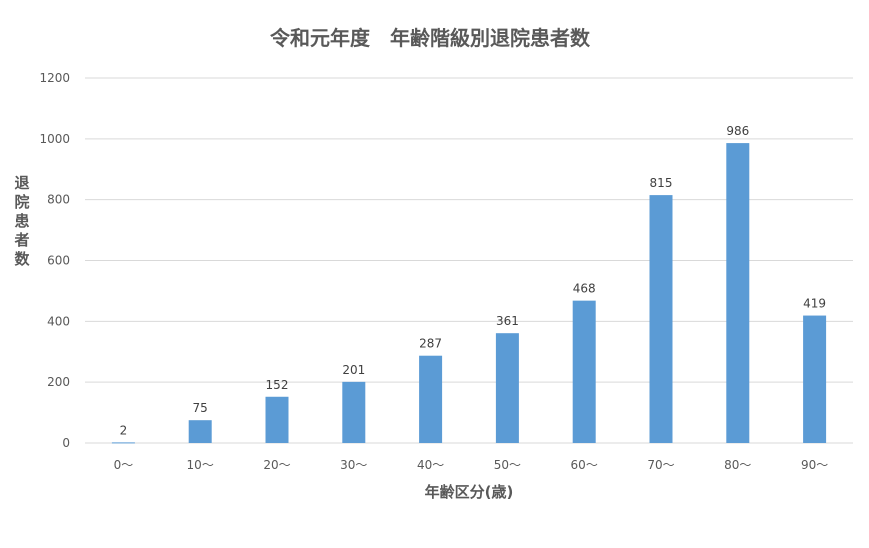 Image resolution: width=869 pixels, height=548 pixels. I want to click on data-label: 201, so click(353, 370).